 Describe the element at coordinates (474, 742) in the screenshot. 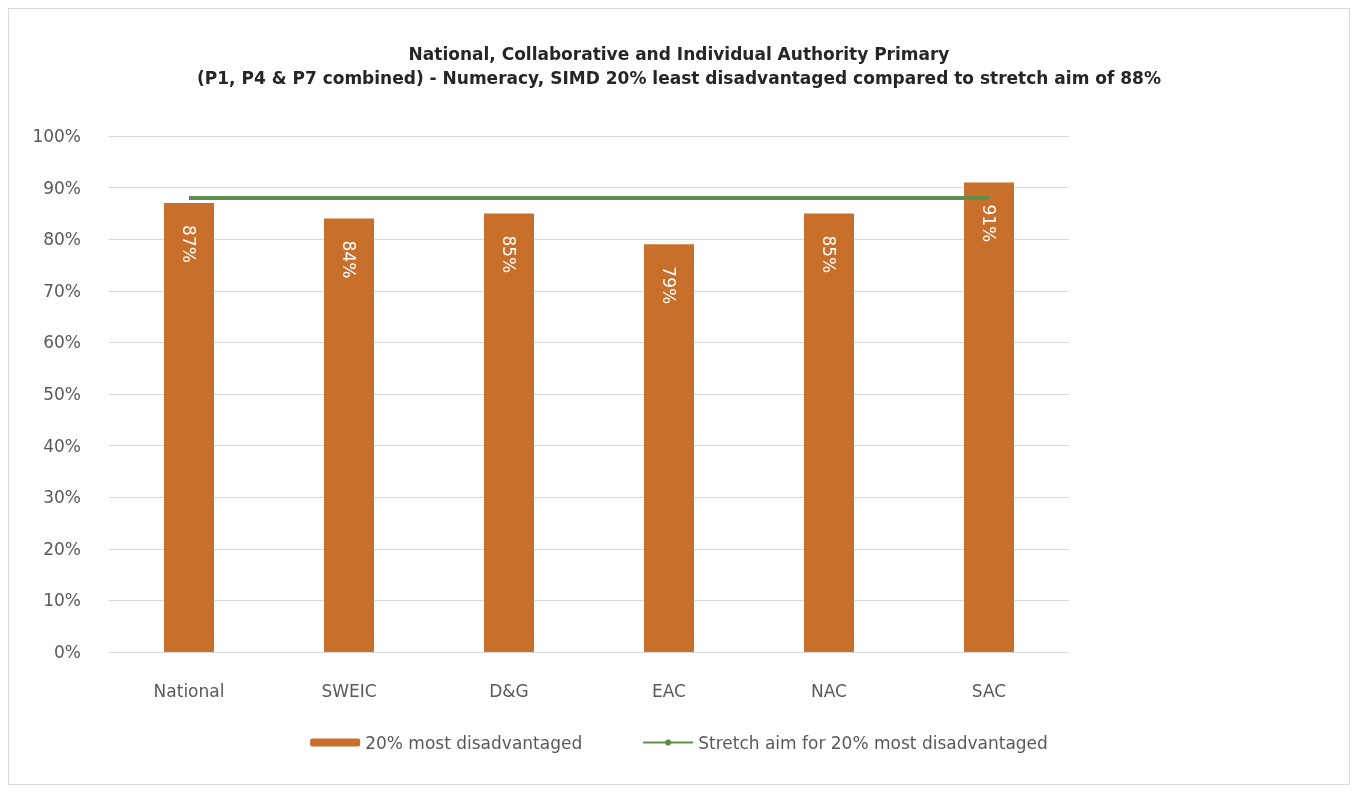

I see `legend-label: 20% most disadvantaged` at that location.